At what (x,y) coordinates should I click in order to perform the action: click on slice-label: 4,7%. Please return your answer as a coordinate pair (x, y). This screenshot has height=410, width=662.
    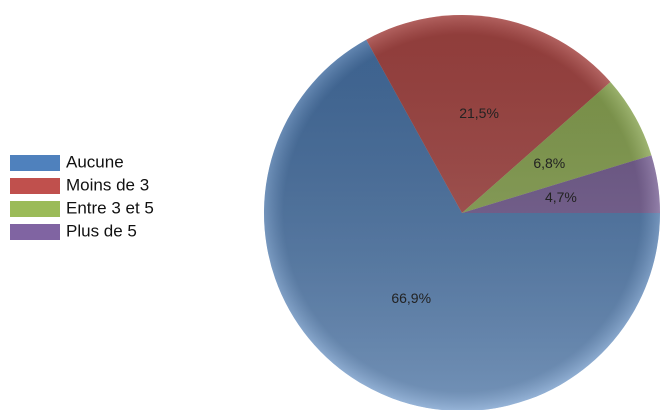
    Looking at the image, I should click on (561, 197).